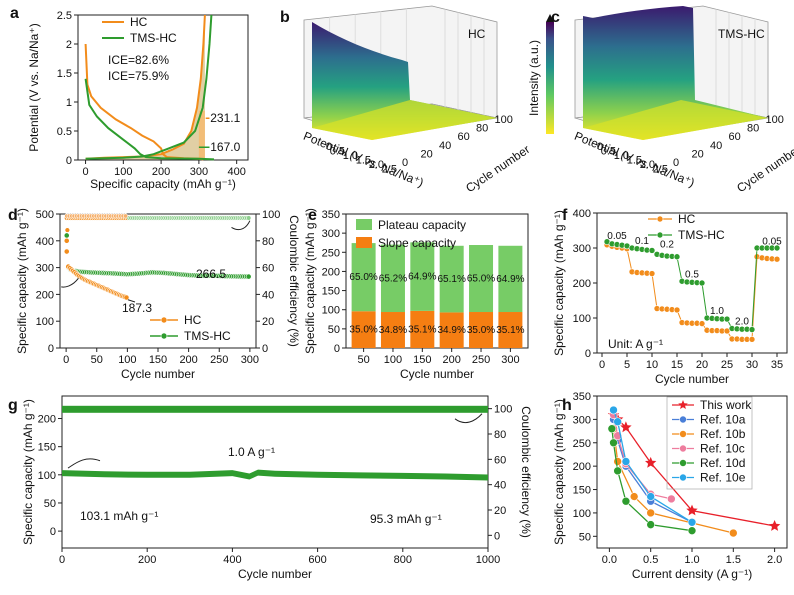  What do you see at coordinates (777, 365) in the screenshot?
I see `x-tick-label: 35` at bounding box center [777, 365].